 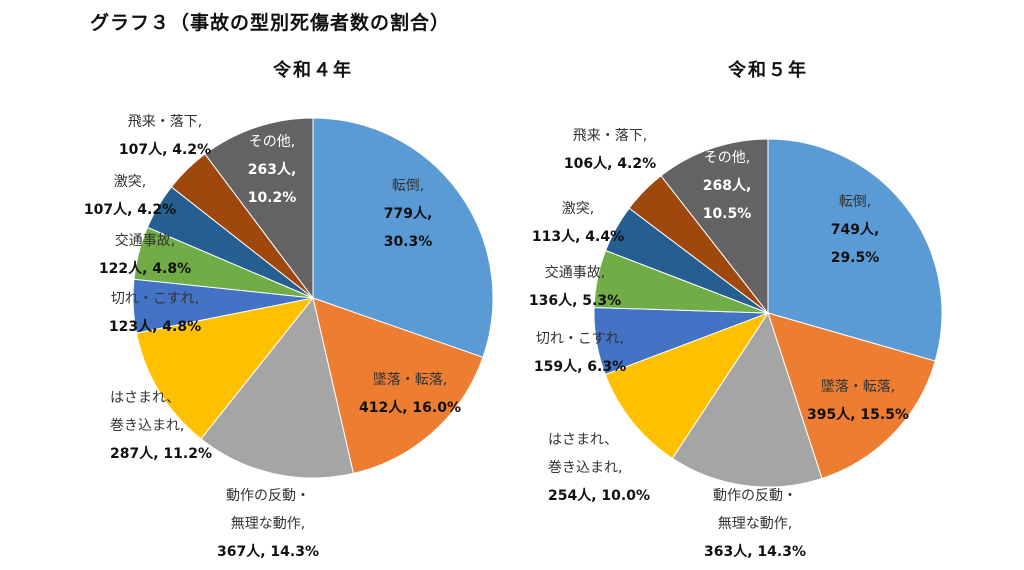 What do you see at coordinates (727, 214) in the screenshot?
I see `data-label-line: 10.5%` at bounding box center [727, 214].